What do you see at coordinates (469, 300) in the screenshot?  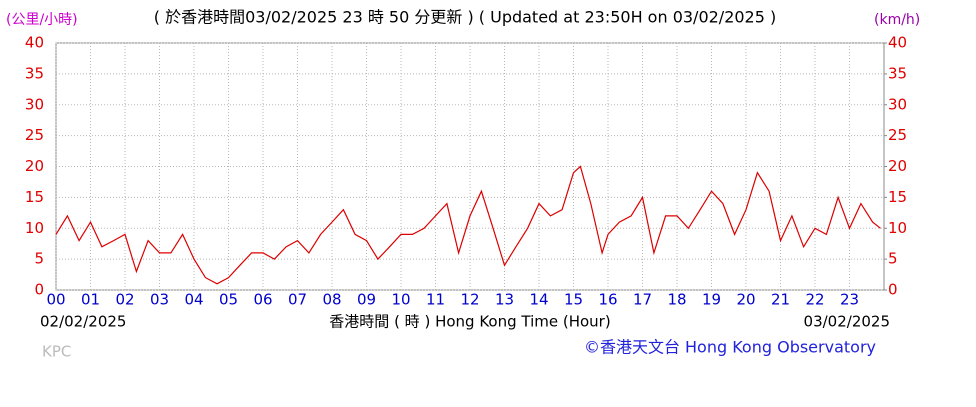 I see `x-tick-label: 12` at bounding box center [469, 300].